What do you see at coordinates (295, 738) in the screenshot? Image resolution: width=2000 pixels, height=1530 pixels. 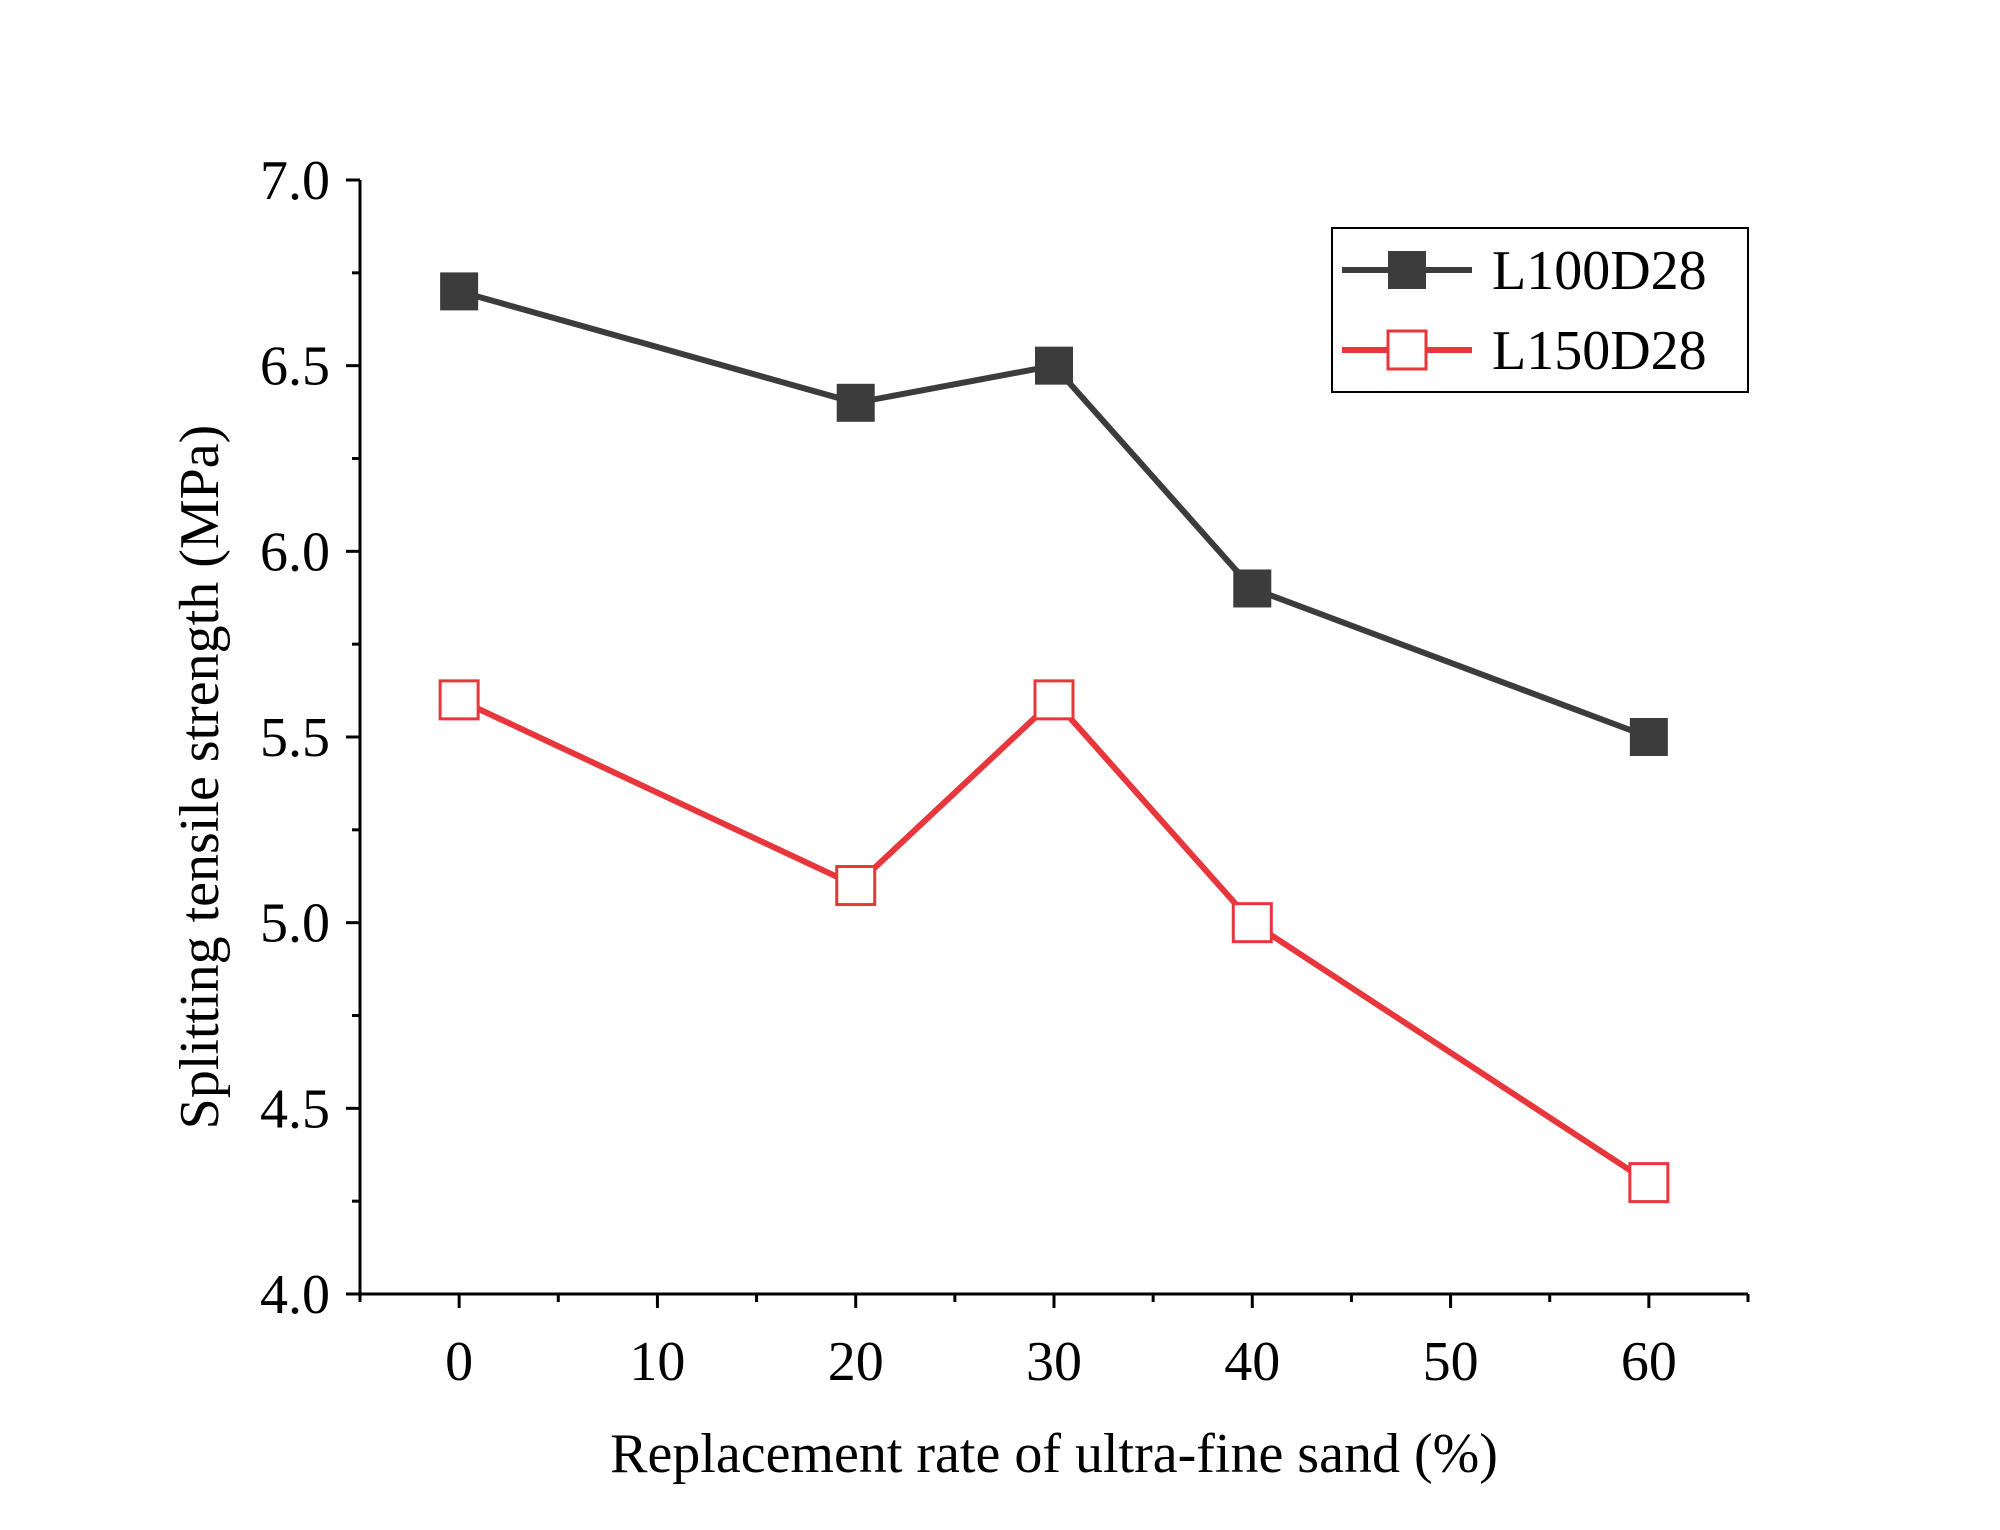 I see `y-tick-label: 5.5` at bounding box center [295, 738].